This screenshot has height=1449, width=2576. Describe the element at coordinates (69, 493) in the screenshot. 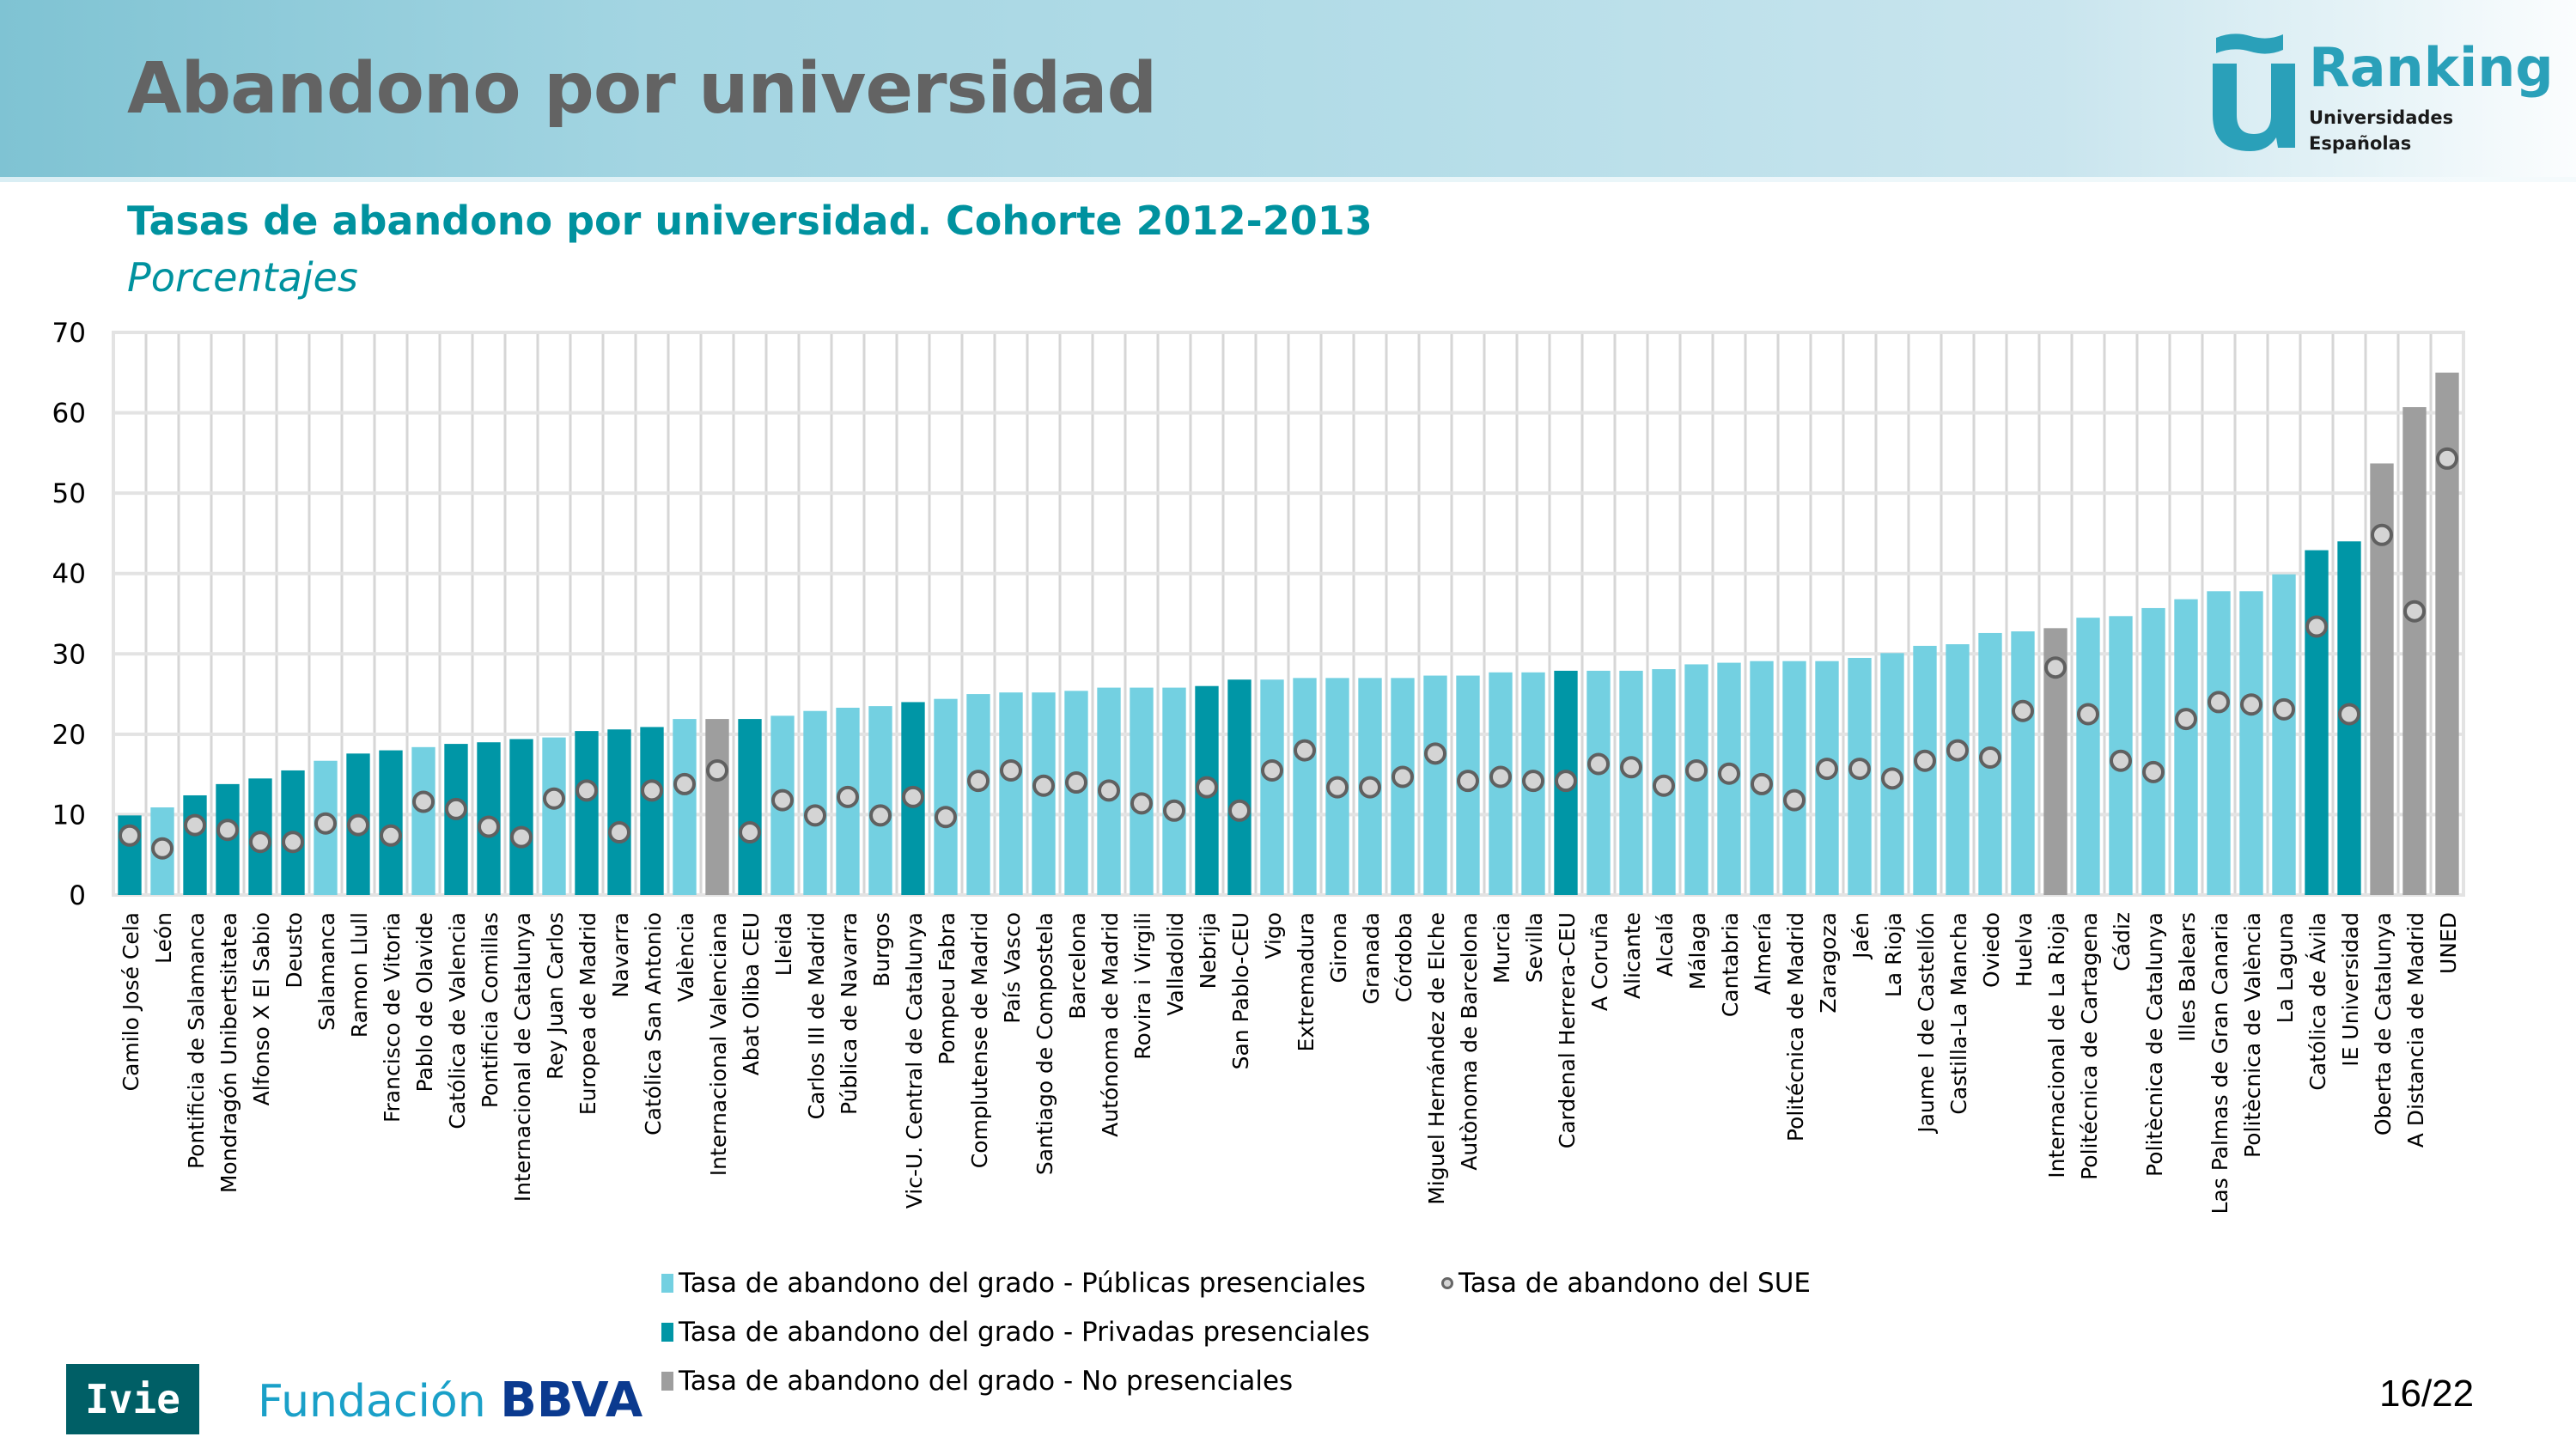

I see `y-tick-label: 50` at that location.